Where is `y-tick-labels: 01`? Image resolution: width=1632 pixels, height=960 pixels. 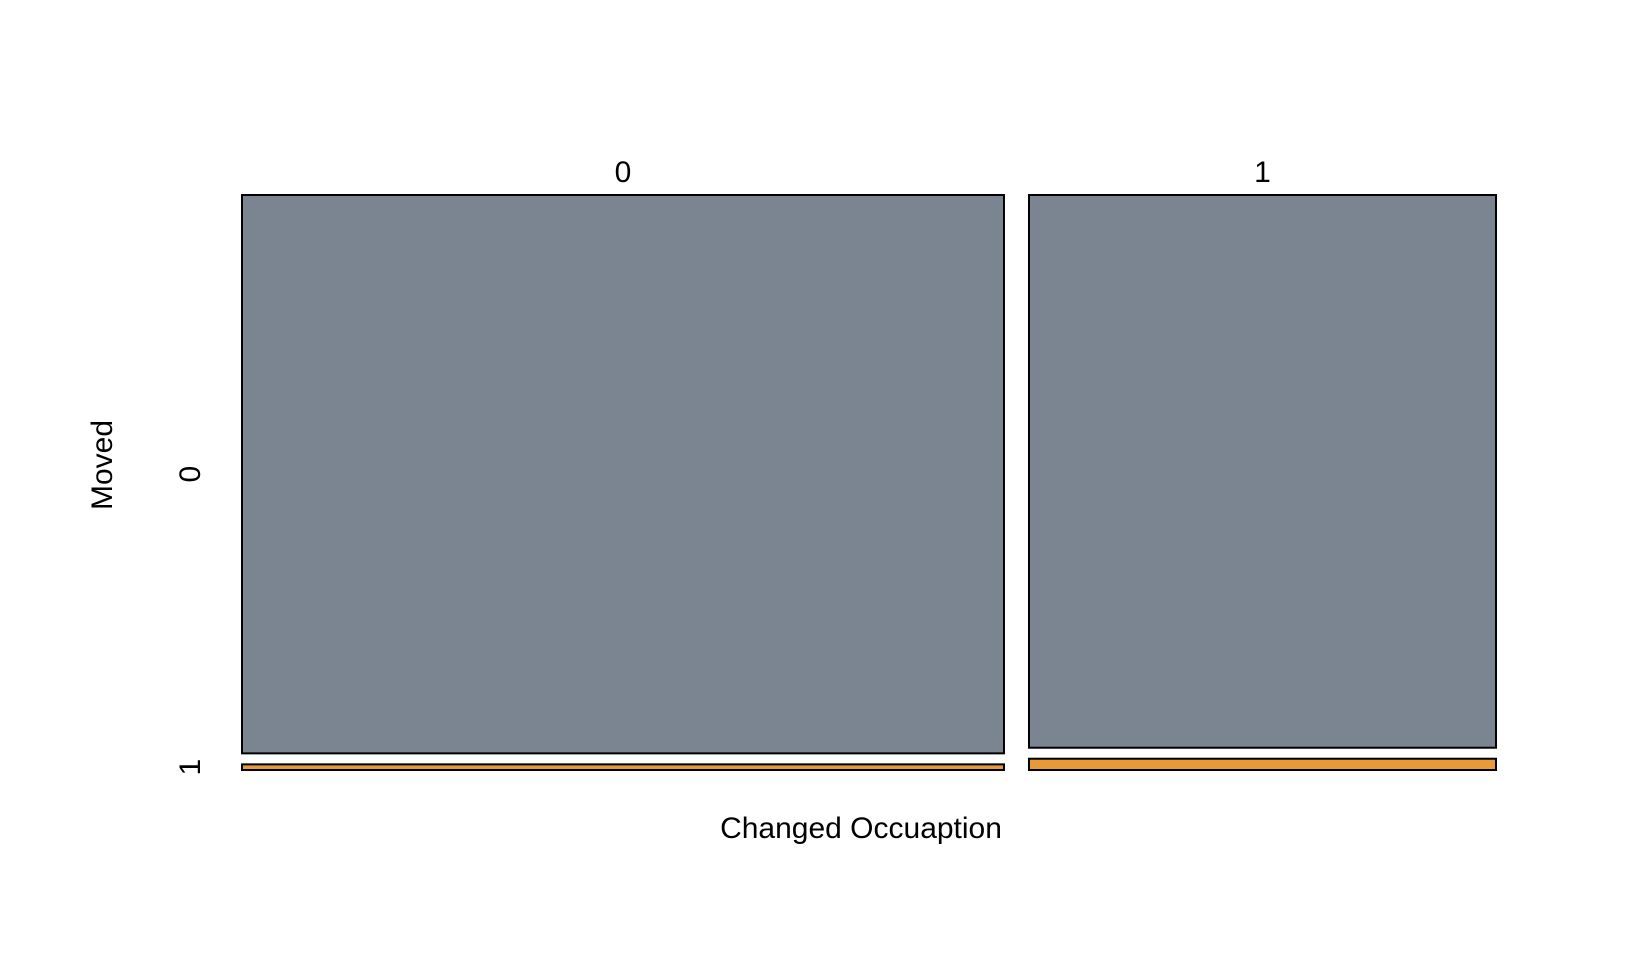 y-tick-labels: 01 is located at coordinates (190, 621).